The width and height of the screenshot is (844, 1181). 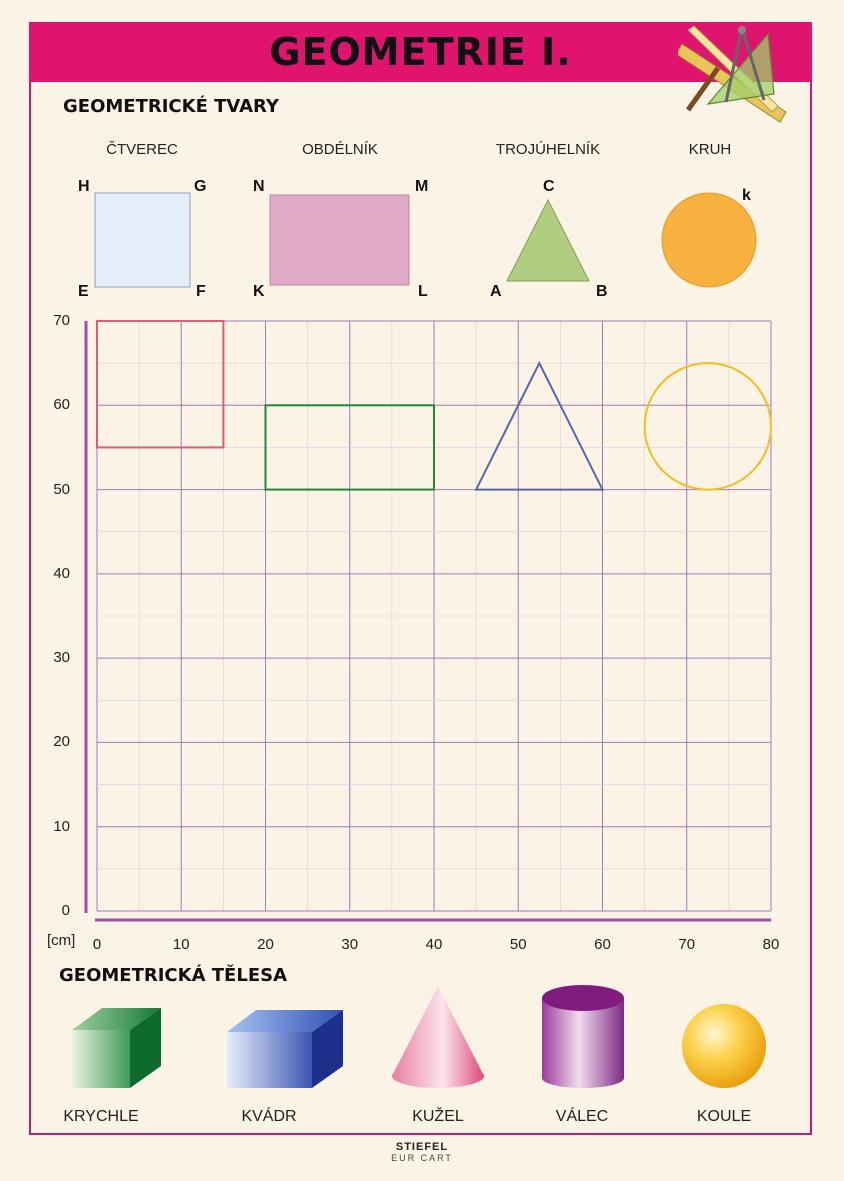 What do you see at coordinates (434, 944) in the screenshot?
I see `x-tick-label: 40` at bounding box center [434, 944].